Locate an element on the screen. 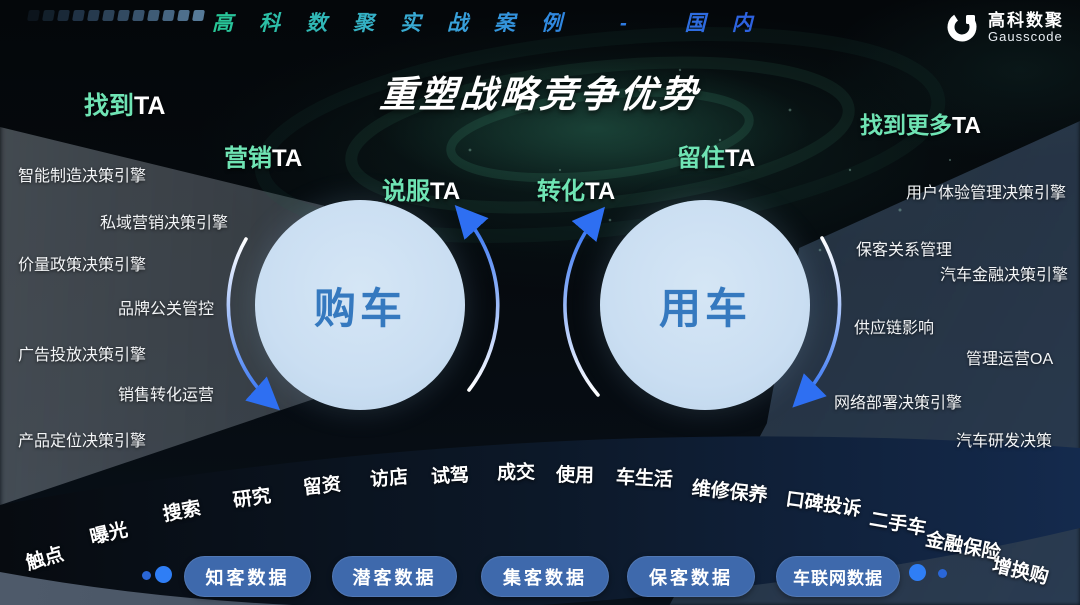  journey-stage: 研究 is located at coordinates (252, 498).